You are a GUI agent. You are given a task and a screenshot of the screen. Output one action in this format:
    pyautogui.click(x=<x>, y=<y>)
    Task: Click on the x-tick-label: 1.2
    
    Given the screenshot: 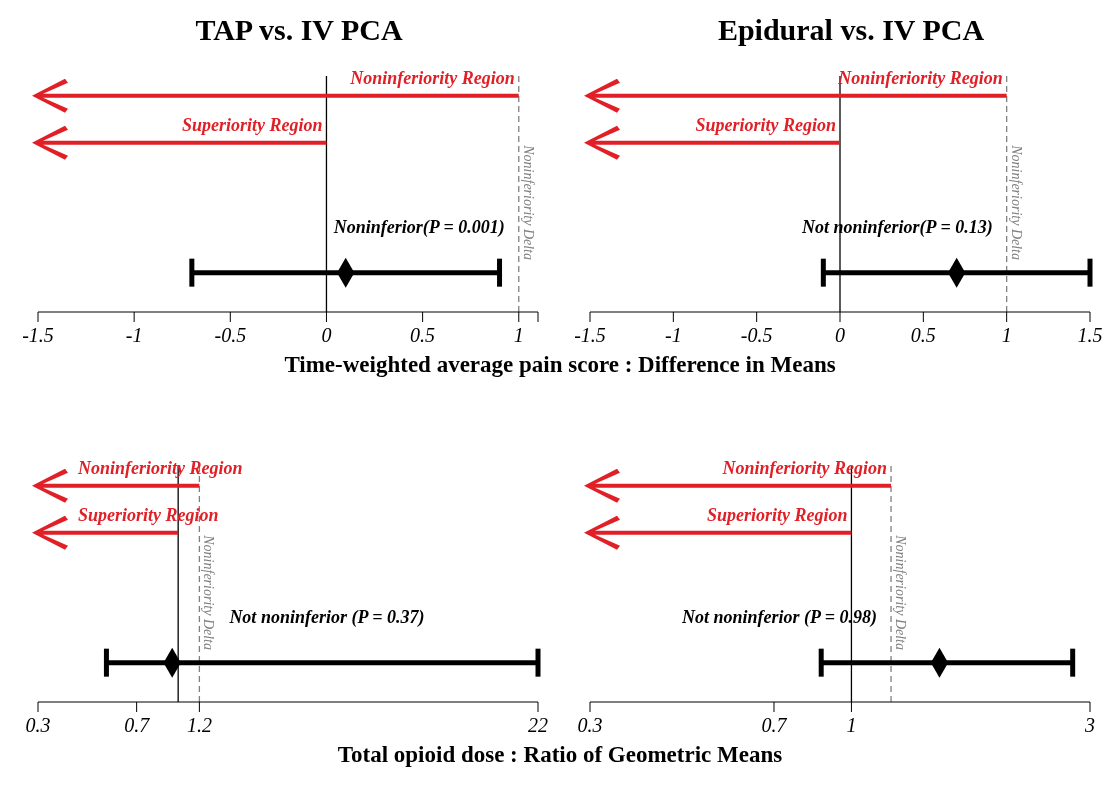 What is the action you would take?
    pyautogui.click(x=199, y=725)
    